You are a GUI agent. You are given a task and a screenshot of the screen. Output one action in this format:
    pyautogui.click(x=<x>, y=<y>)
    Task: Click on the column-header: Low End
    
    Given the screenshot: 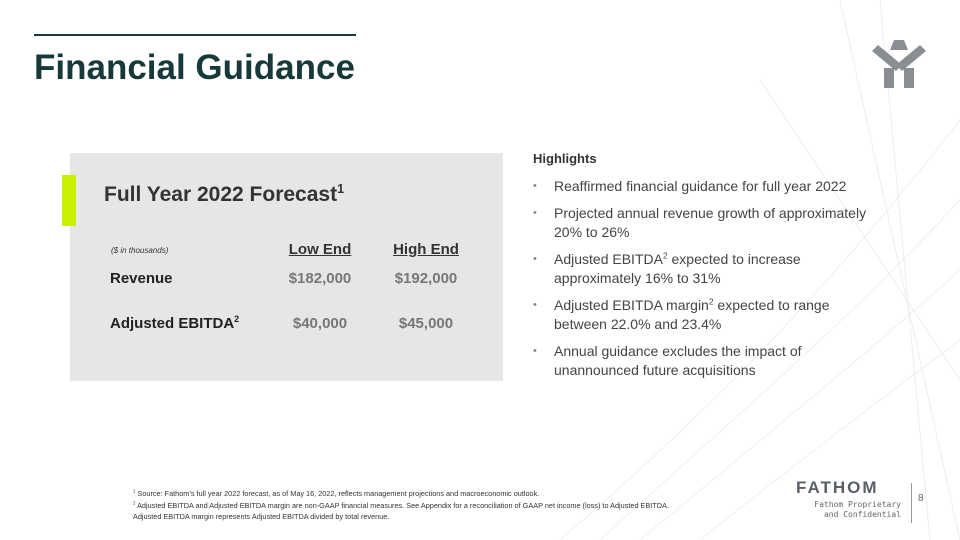 What is the action you would take?
    pyautogui.click(x=320, y=249)
    